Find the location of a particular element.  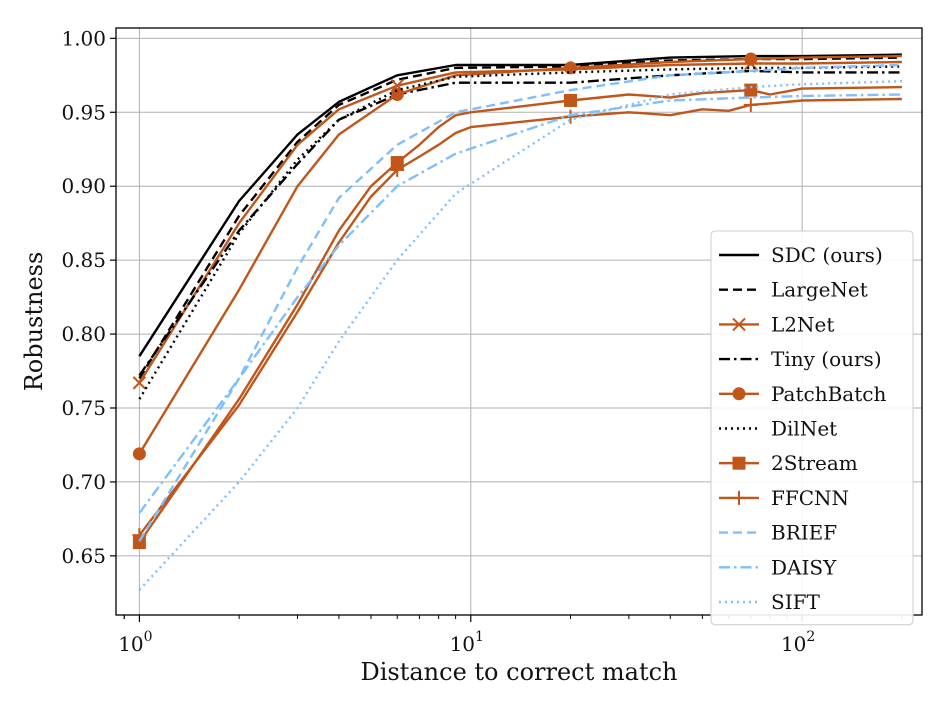

legend-label: FFCNN is located at coordinates (810, 498).